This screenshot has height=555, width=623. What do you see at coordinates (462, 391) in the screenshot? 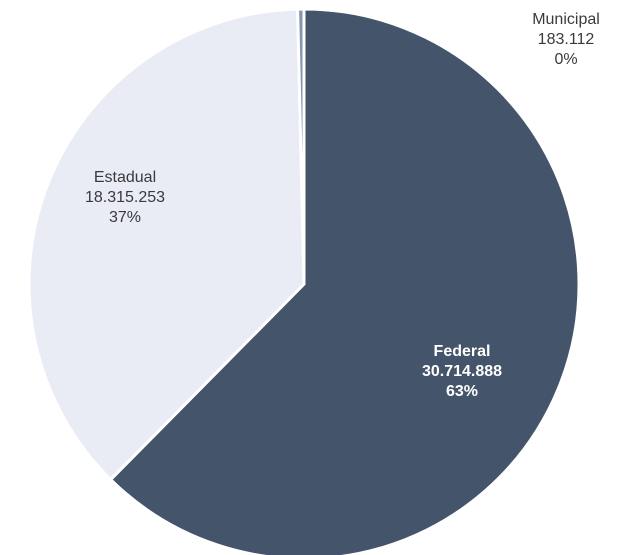
I see `slice-percent-federal: 63%` at bounding box center [462, 391].